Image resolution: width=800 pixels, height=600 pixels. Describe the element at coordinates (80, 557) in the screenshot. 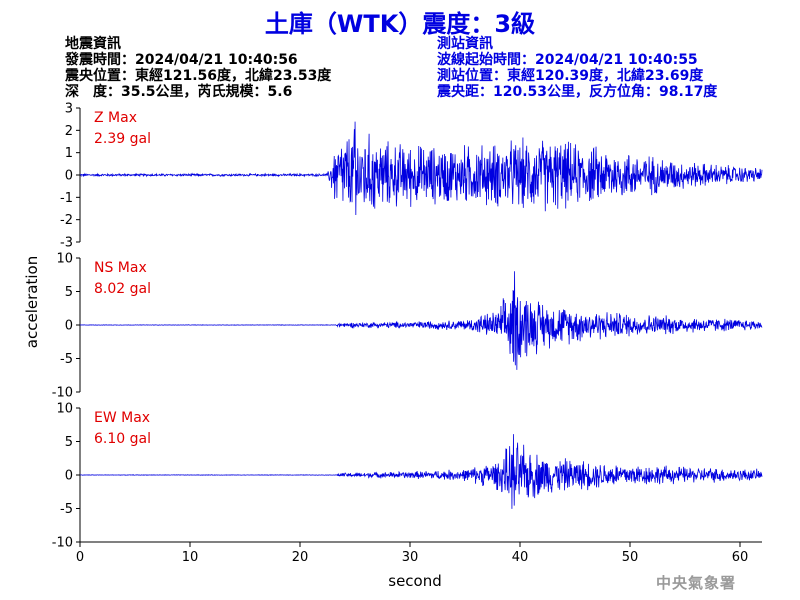

I see `x-tick-label: 0` at that location.